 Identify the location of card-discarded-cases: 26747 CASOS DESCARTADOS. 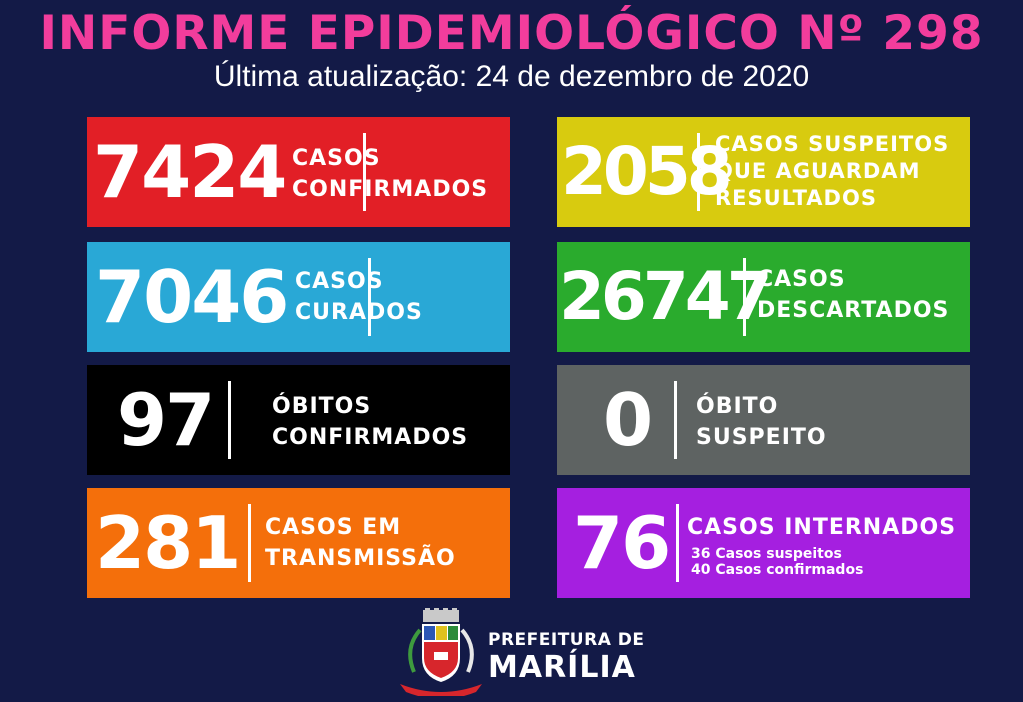
(763, 297).